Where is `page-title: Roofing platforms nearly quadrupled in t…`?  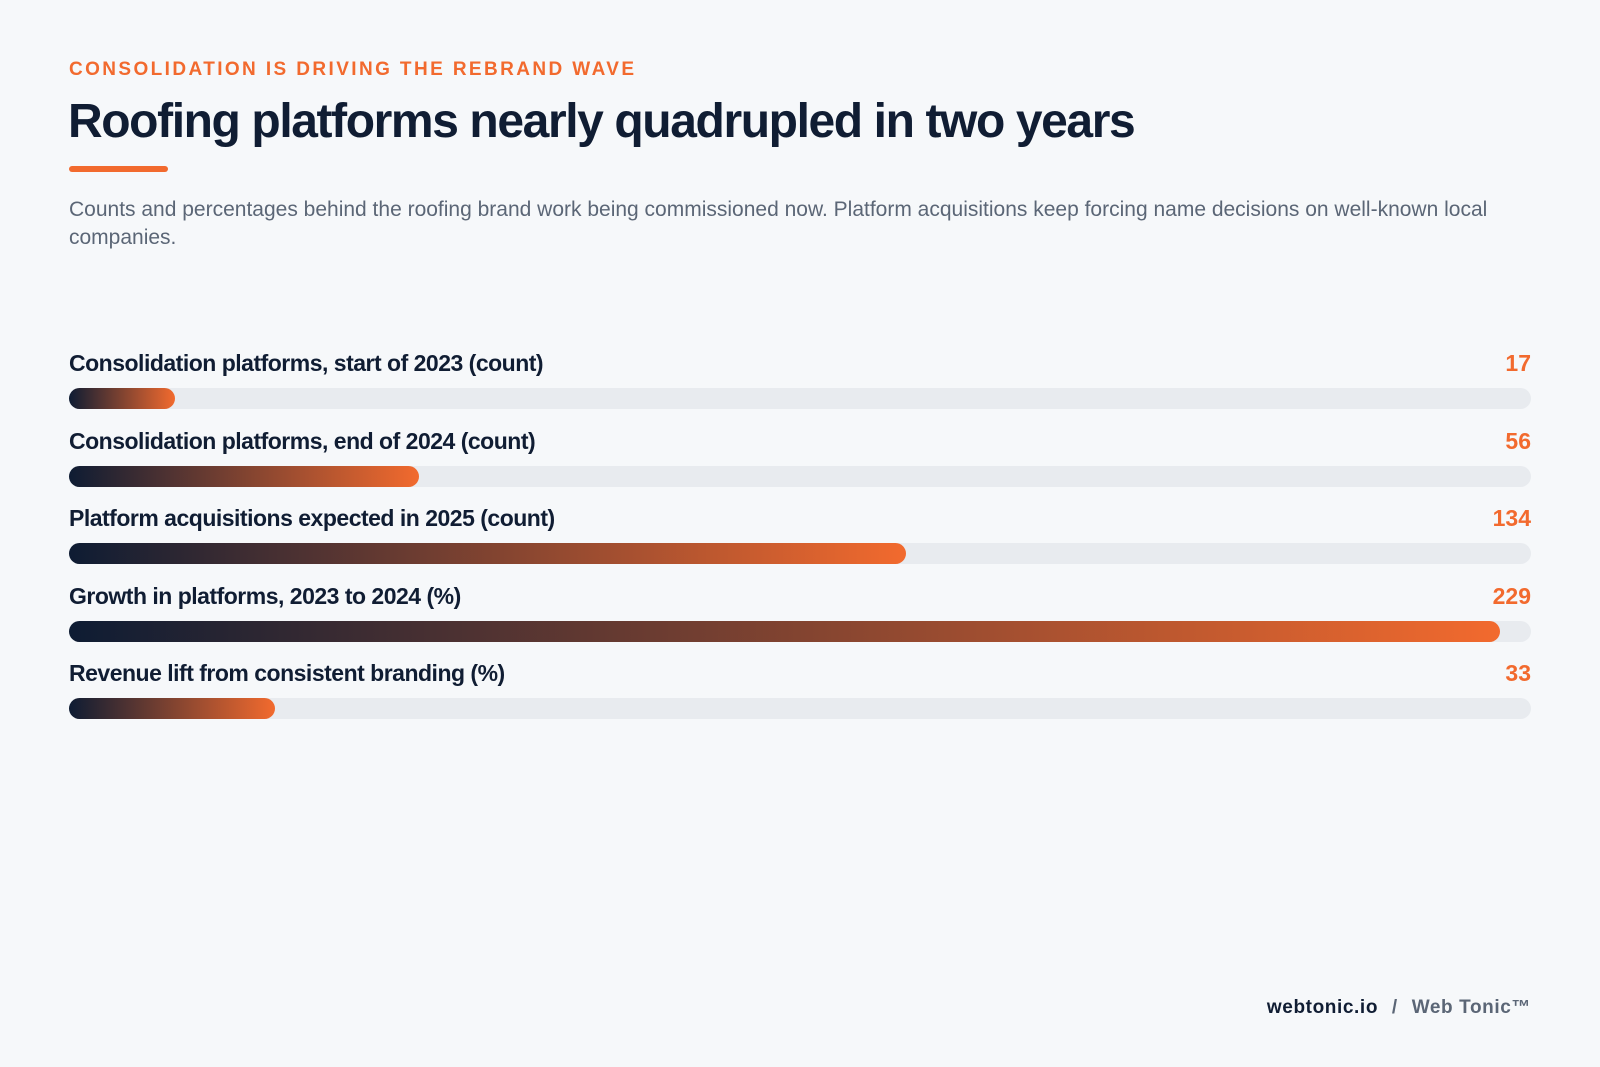
page-title: Roofing platforms nearly quadrupled in t… is located at coordinates (602, 121).